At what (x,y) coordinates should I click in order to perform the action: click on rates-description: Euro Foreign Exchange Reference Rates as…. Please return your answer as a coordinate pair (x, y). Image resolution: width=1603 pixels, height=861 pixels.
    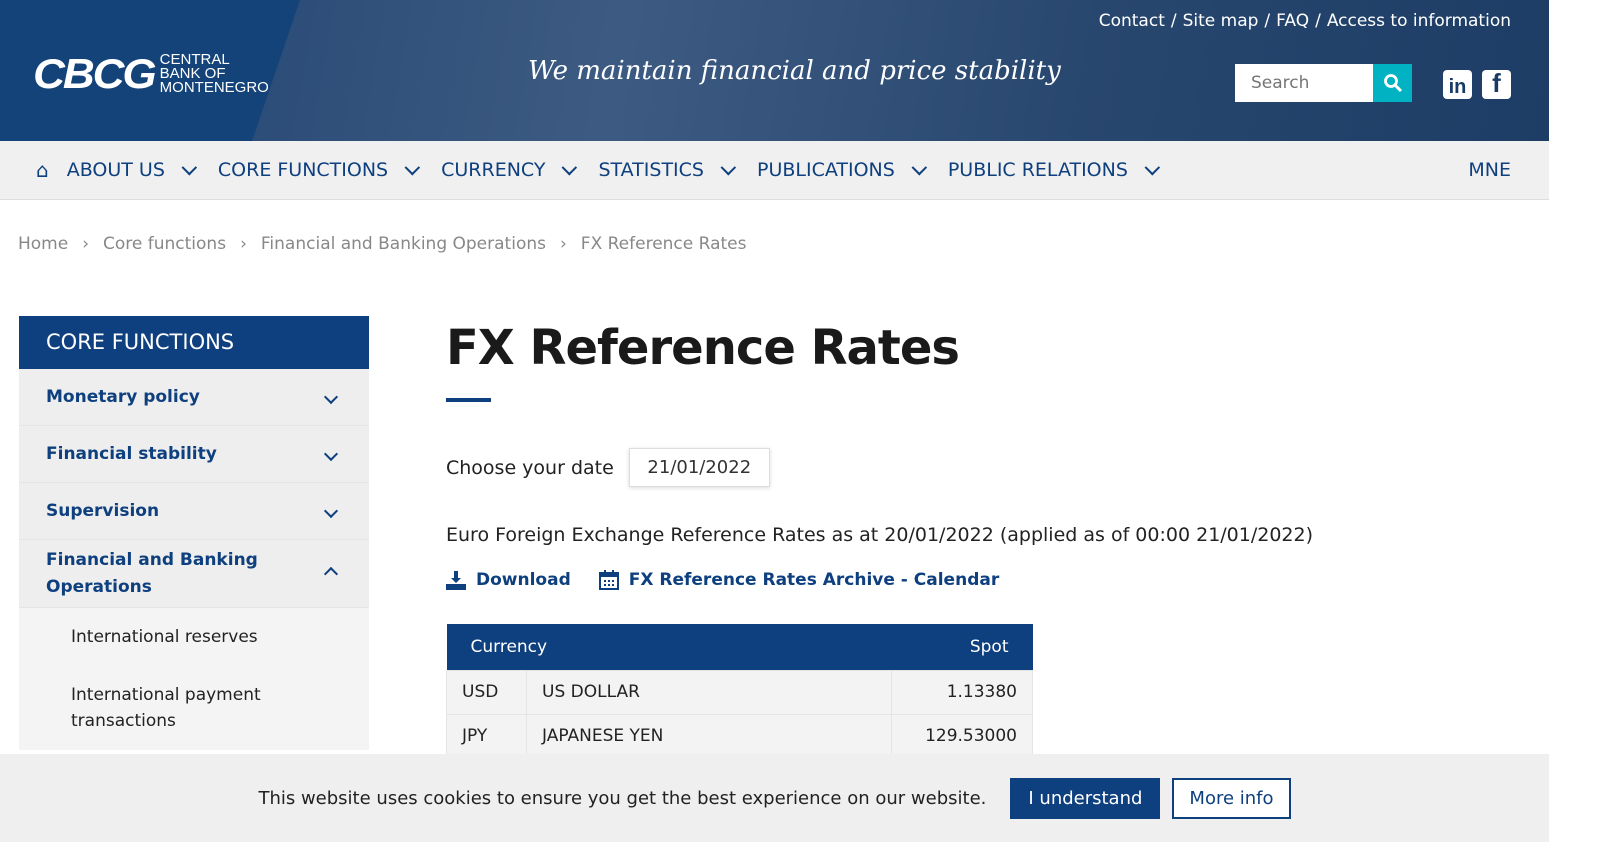
    Looking at the image, I should click on (880, 535).